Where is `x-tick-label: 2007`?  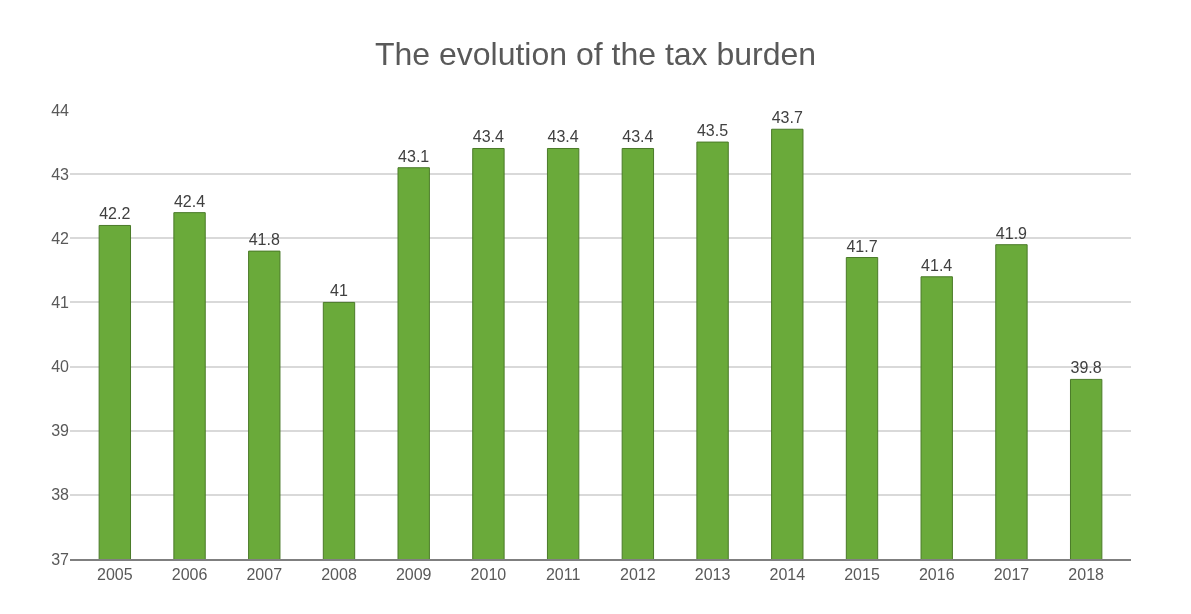
x-tick-label: 2007 is located at coordinates (264, 575).